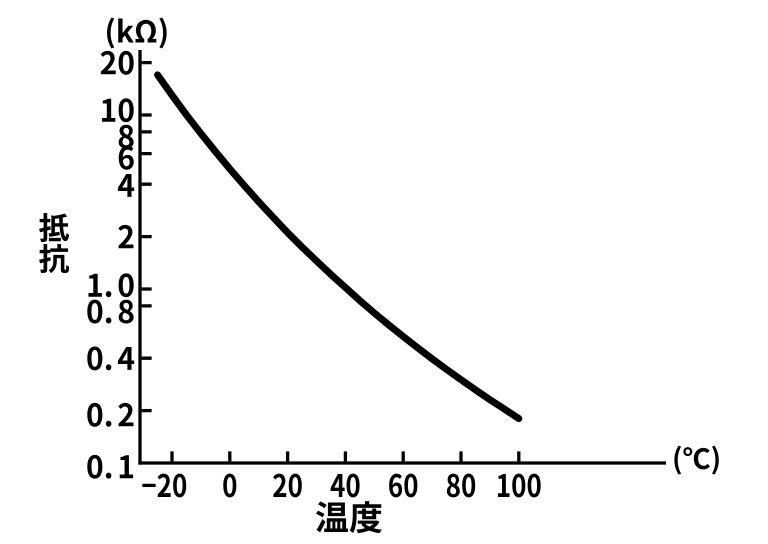 The height and width of the screenshot is (544, 768). I want to click on x-axis-unit-label, so click(696, 460).